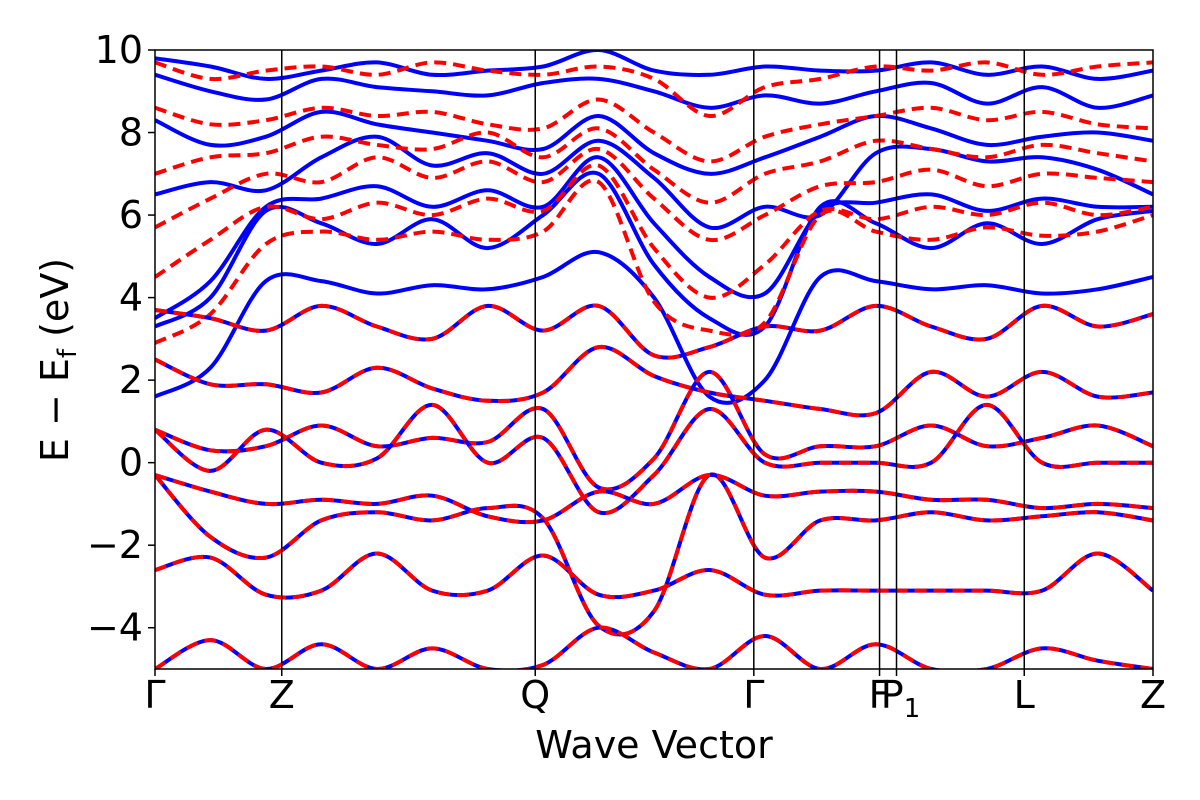 The height and width of the screenshot is (800, 1200). Describe the element at coordinates (154, 695) in the screenshot. I see `x-tick-label-0: Γ` at that location.